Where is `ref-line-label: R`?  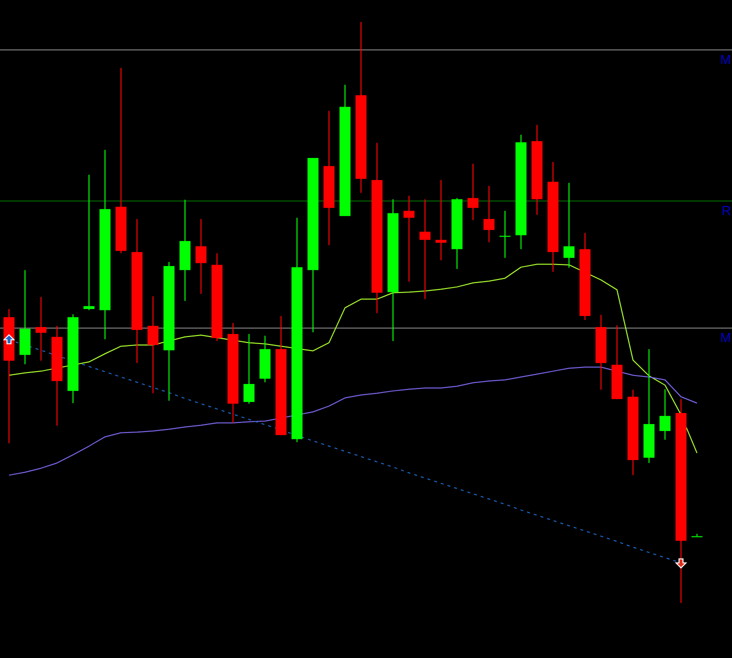
ref-line-label: R is located at coordinates (726, 210).